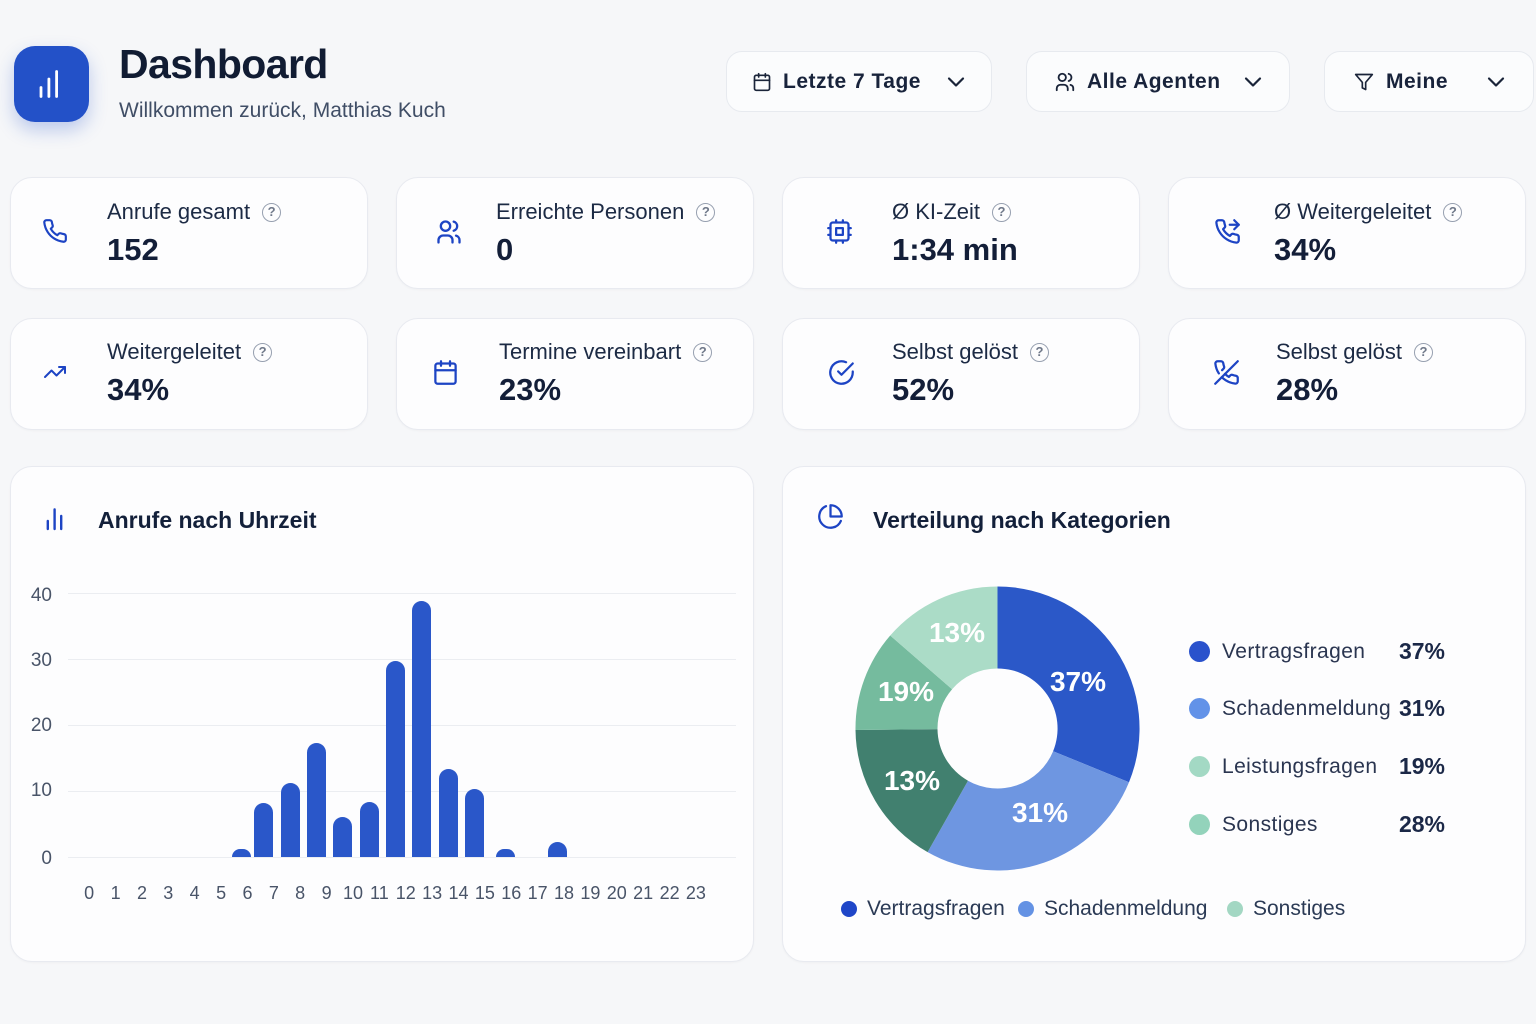 This screenshot has height=1024, width=1536. Describe the element at coordinates (1040, 812) in the screenshot. I see `svg-text: 31%` at that location.